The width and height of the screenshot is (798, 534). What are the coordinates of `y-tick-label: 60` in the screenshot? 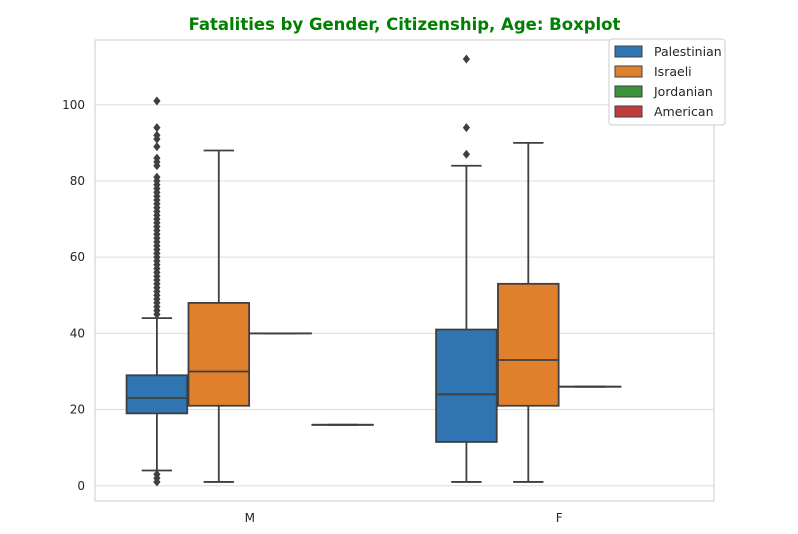 It's located at (77, 257).